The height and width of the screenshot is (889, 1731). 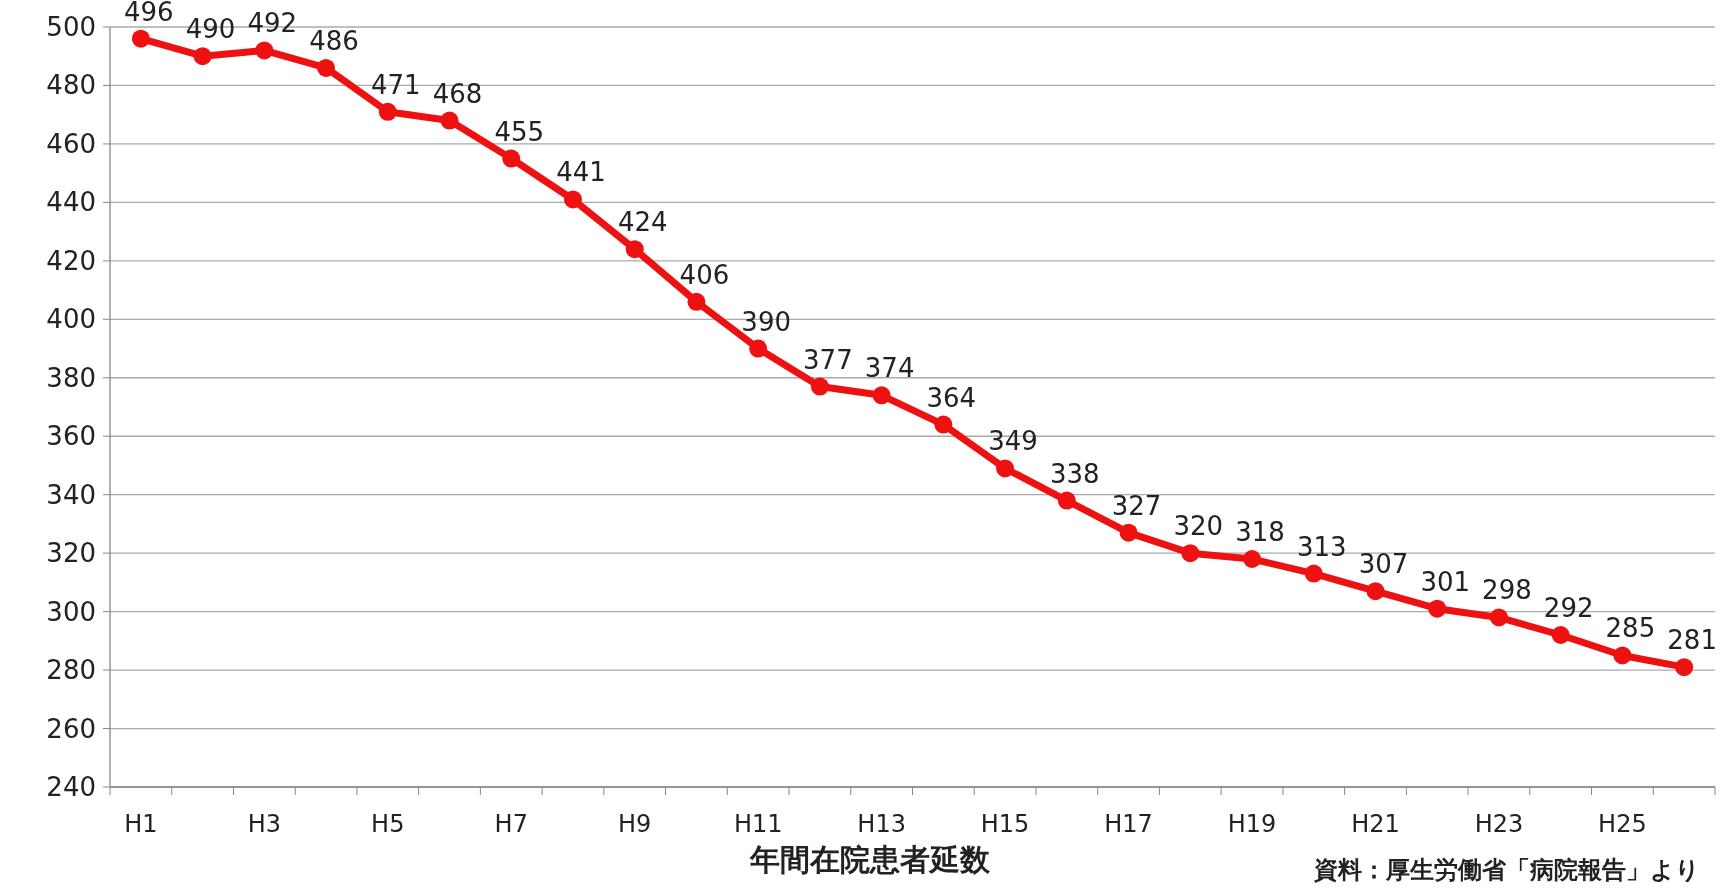 What do you see at coordinates (264, 824) in the screenshot?
I see `x-tick-label: H3` at bounding box center [264, 824].